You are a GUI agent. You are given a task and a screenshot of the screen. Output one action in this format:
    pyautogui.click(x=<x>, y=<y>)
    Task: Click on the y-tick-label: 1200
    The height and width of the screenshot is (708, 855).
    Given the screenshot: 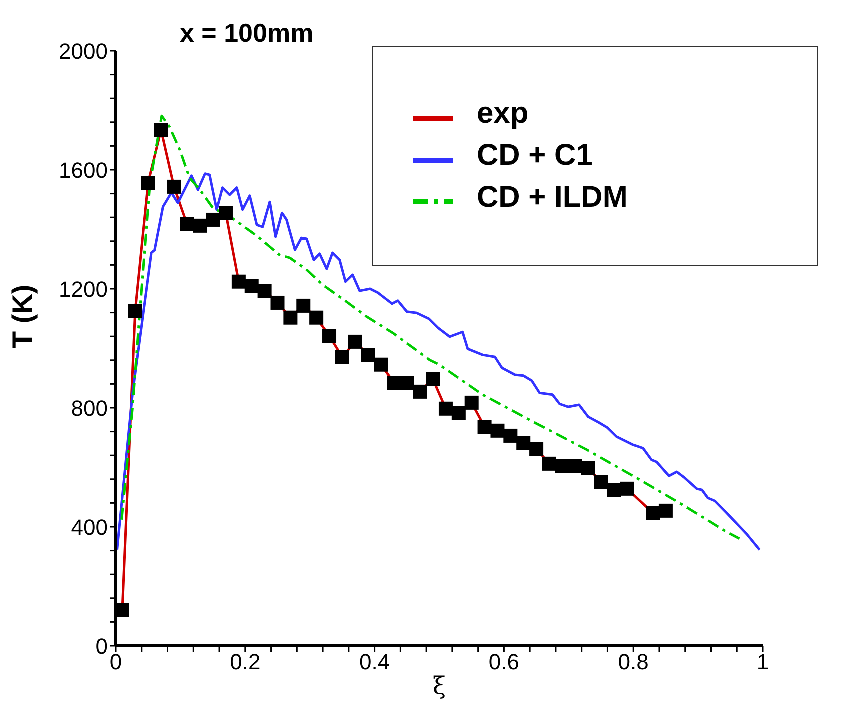 What is the action you would take?
    pyautogui.click(x=83, y=289)
    